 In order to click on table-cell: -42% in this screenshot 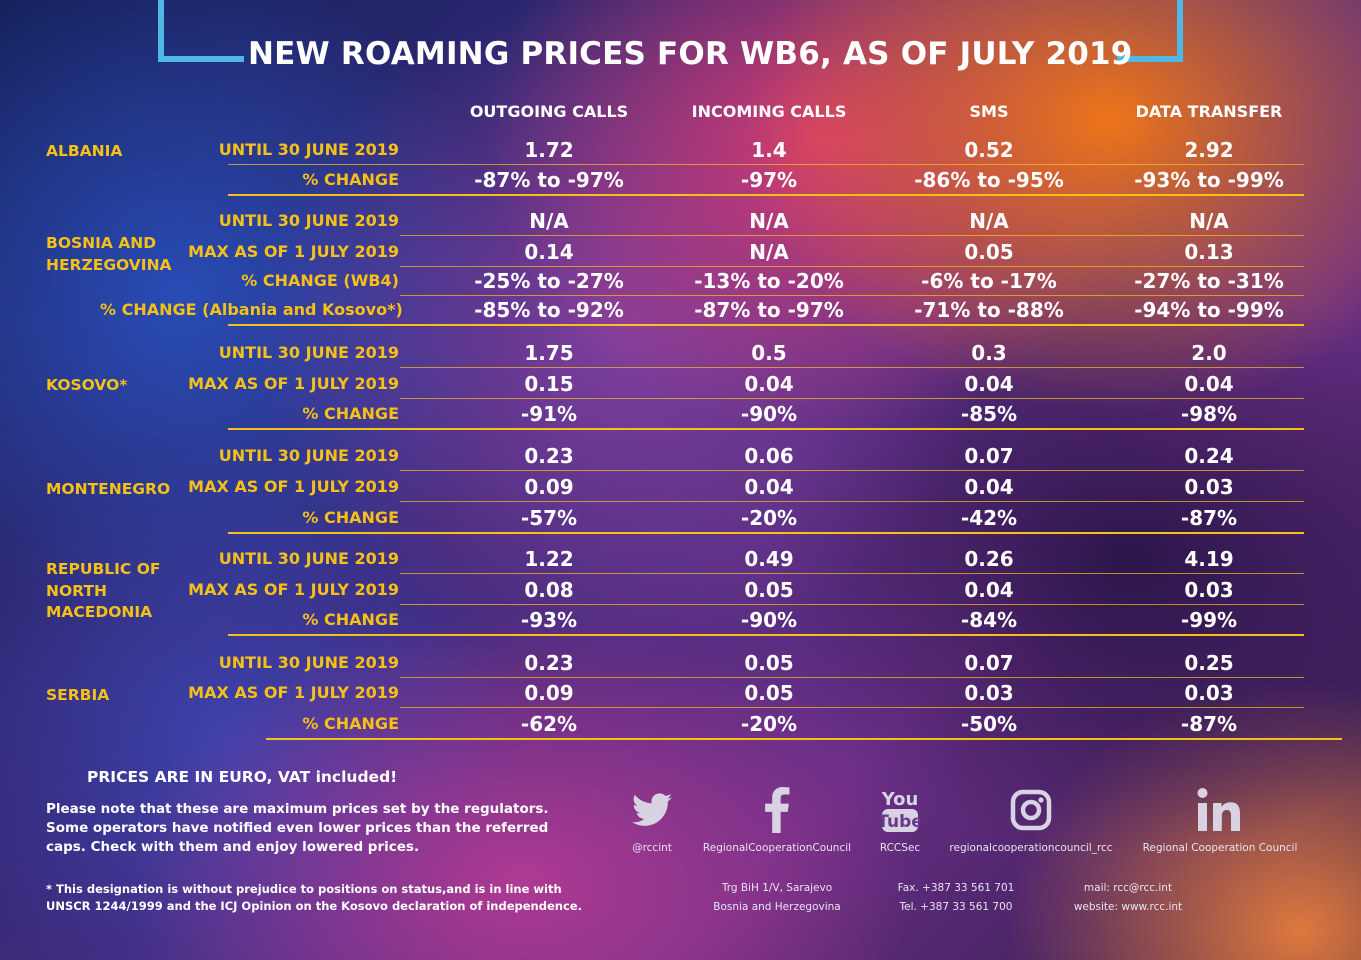, I will do `click(989, 518)`.